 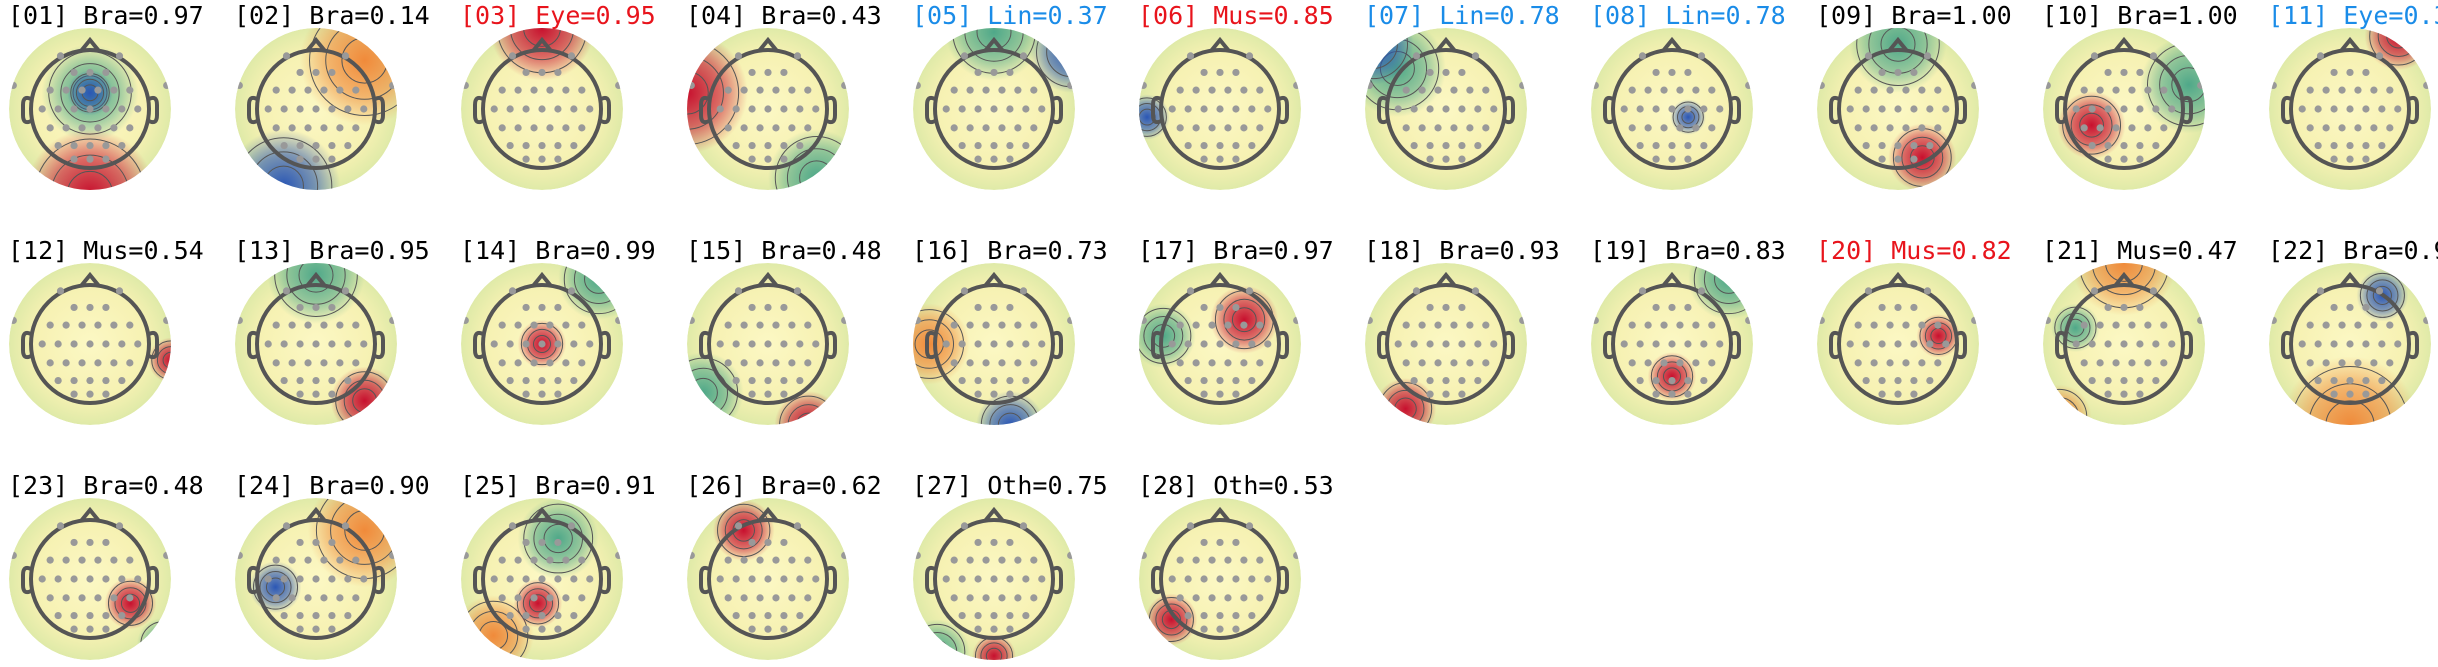 I want to click on component-title: [01] Bra=0.97, so click(x=106, y=15).